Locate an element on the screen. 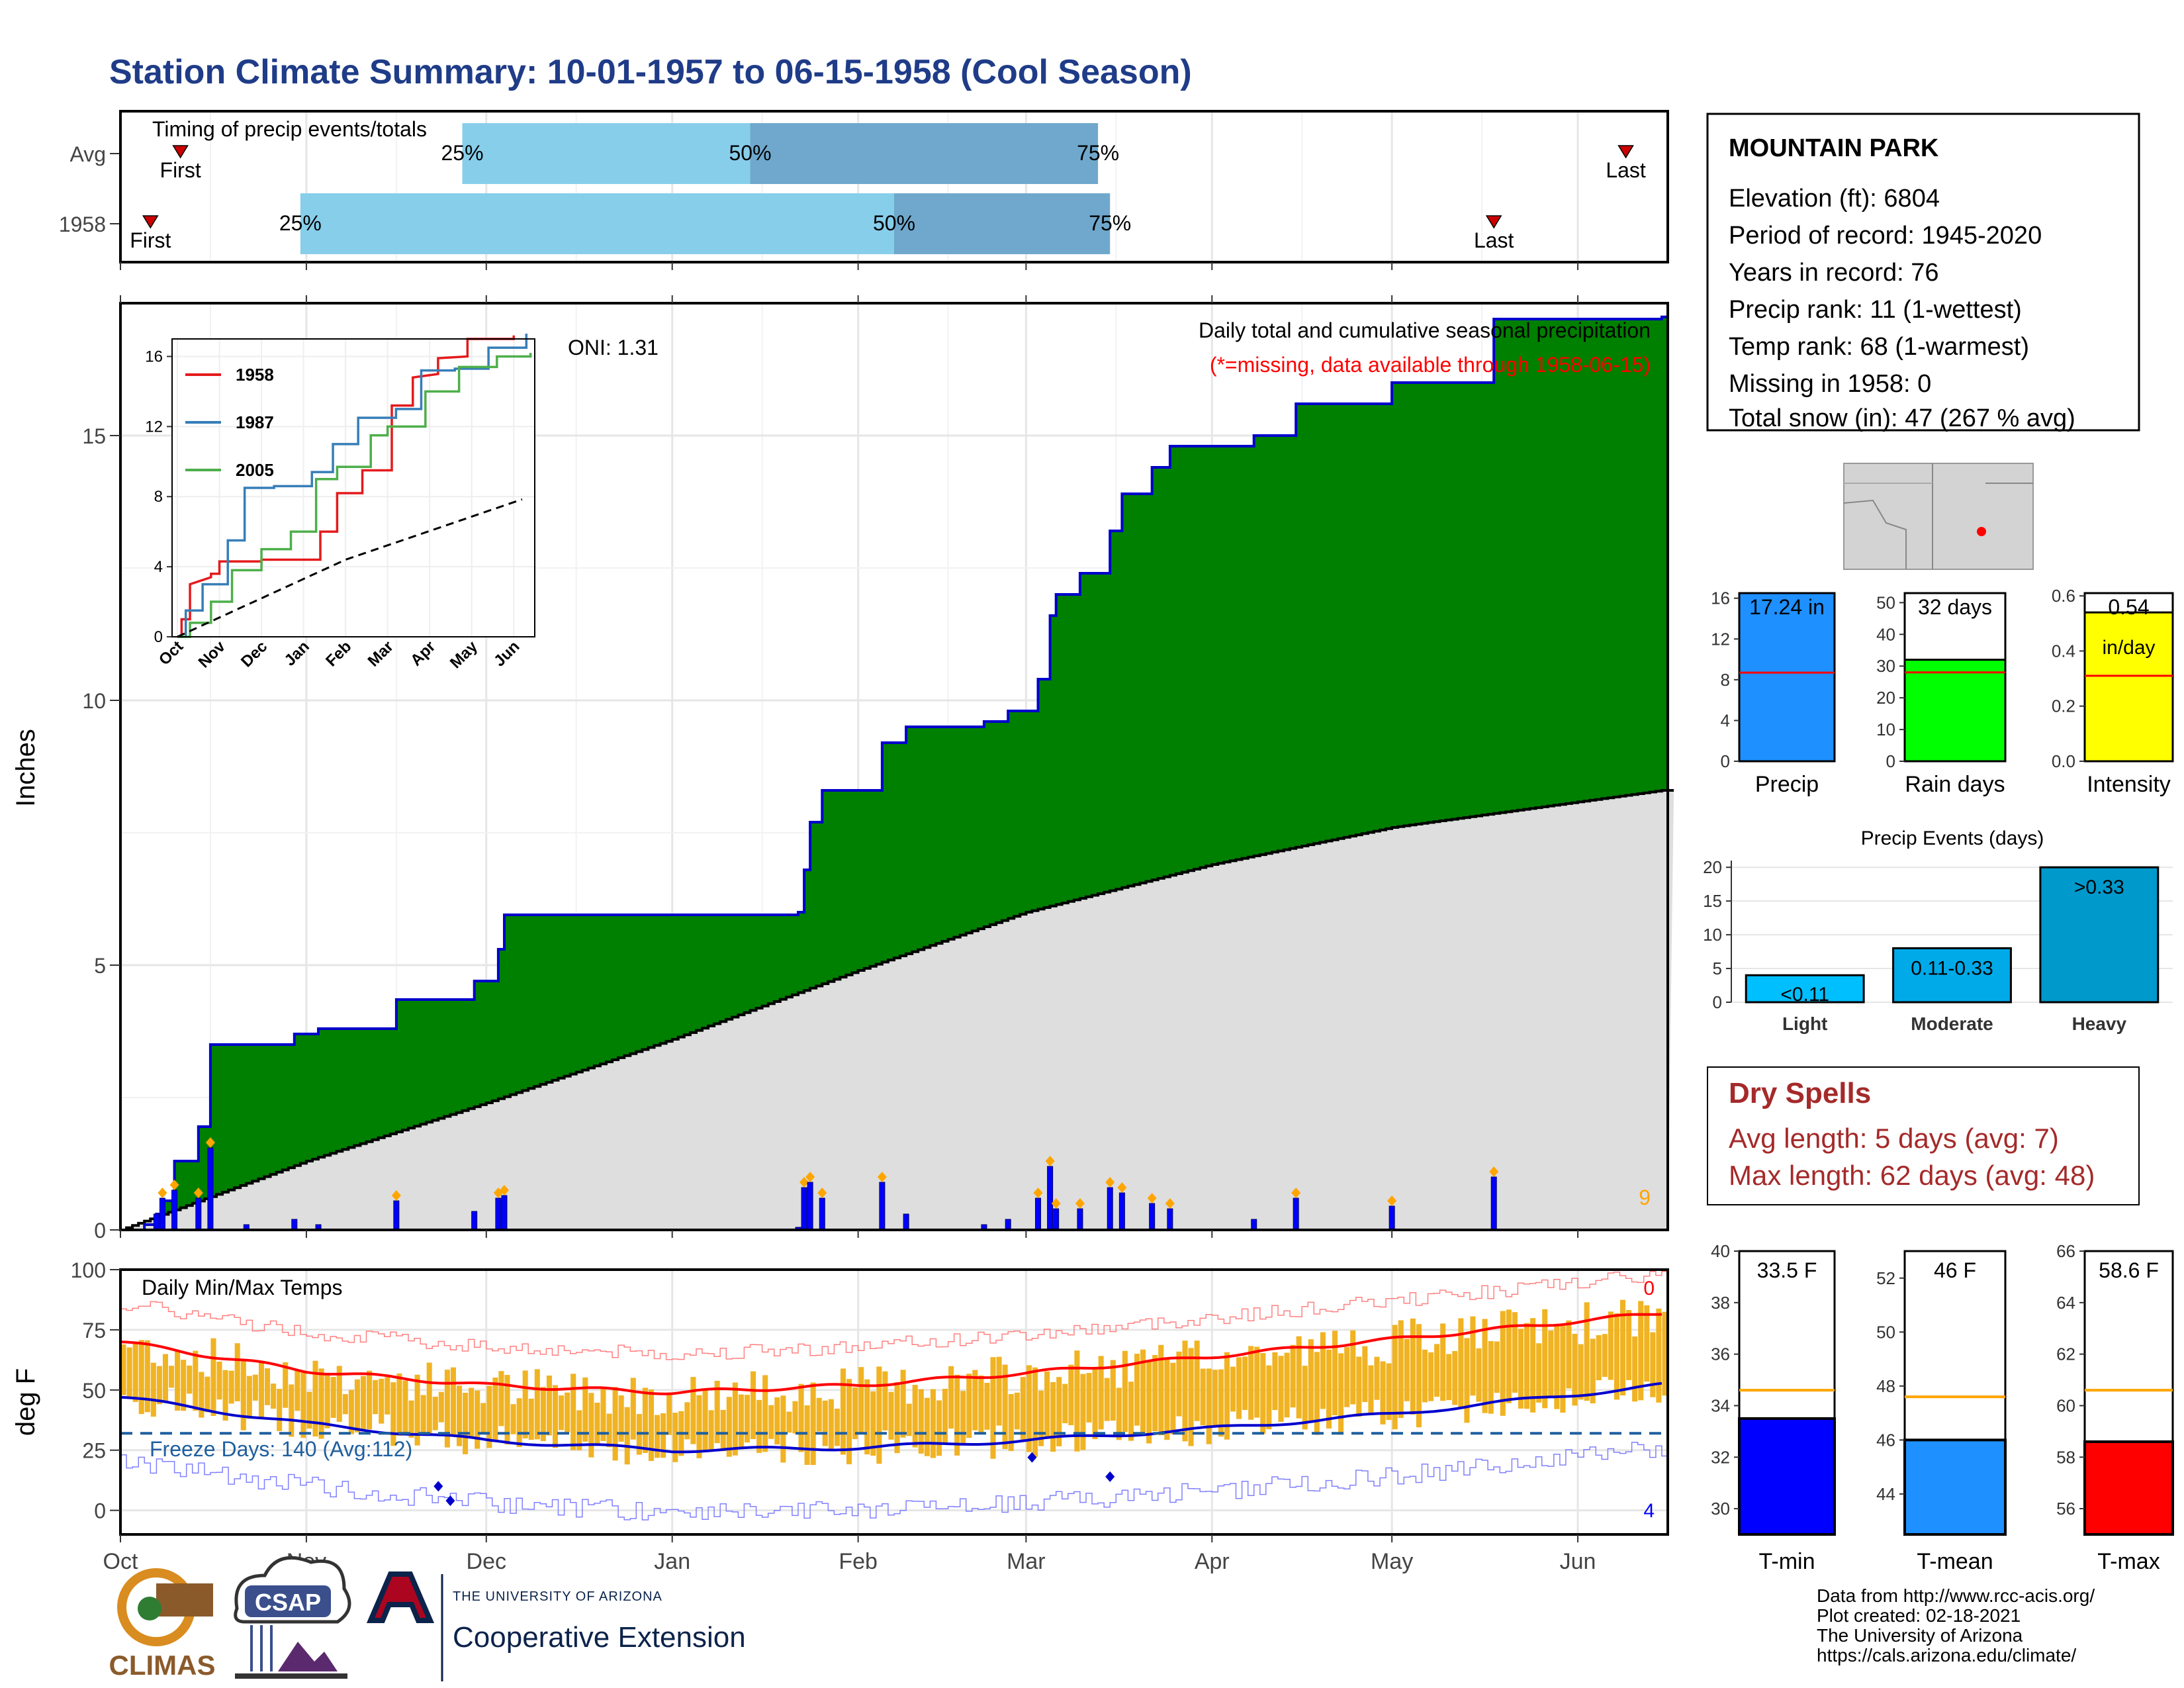 The width and height of the screenshot is (2184, 1688). summary-bar-label: Precip is located at coordinates (1787, 784).